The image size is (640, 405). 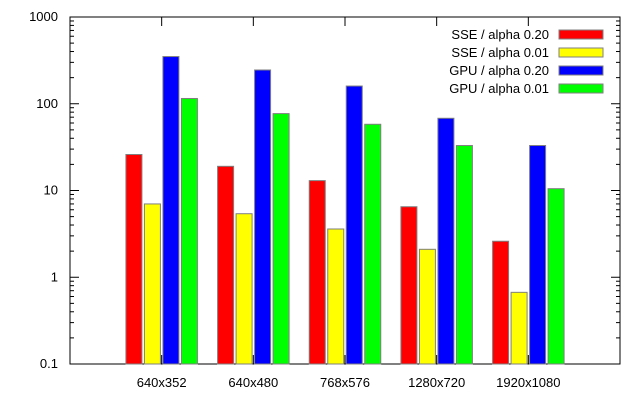 What do you see at coordinates (47, 103) in the screenshot?
I see `y-tick-label: 100` at bounding box center [47, 103].